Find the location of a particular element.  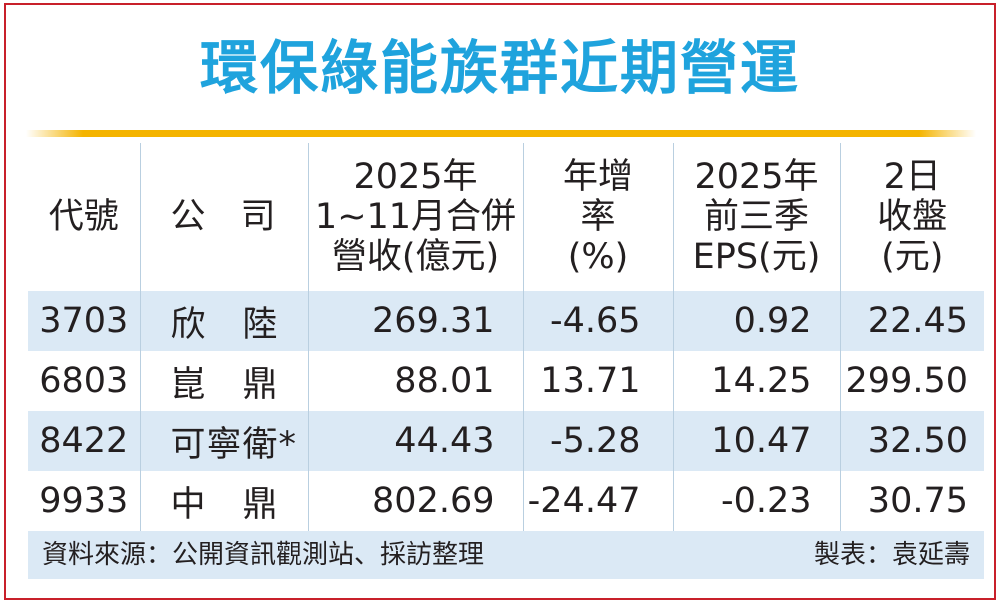

header-revenue-line-2: 1~11月合併 is located at coordinates (415, 217).